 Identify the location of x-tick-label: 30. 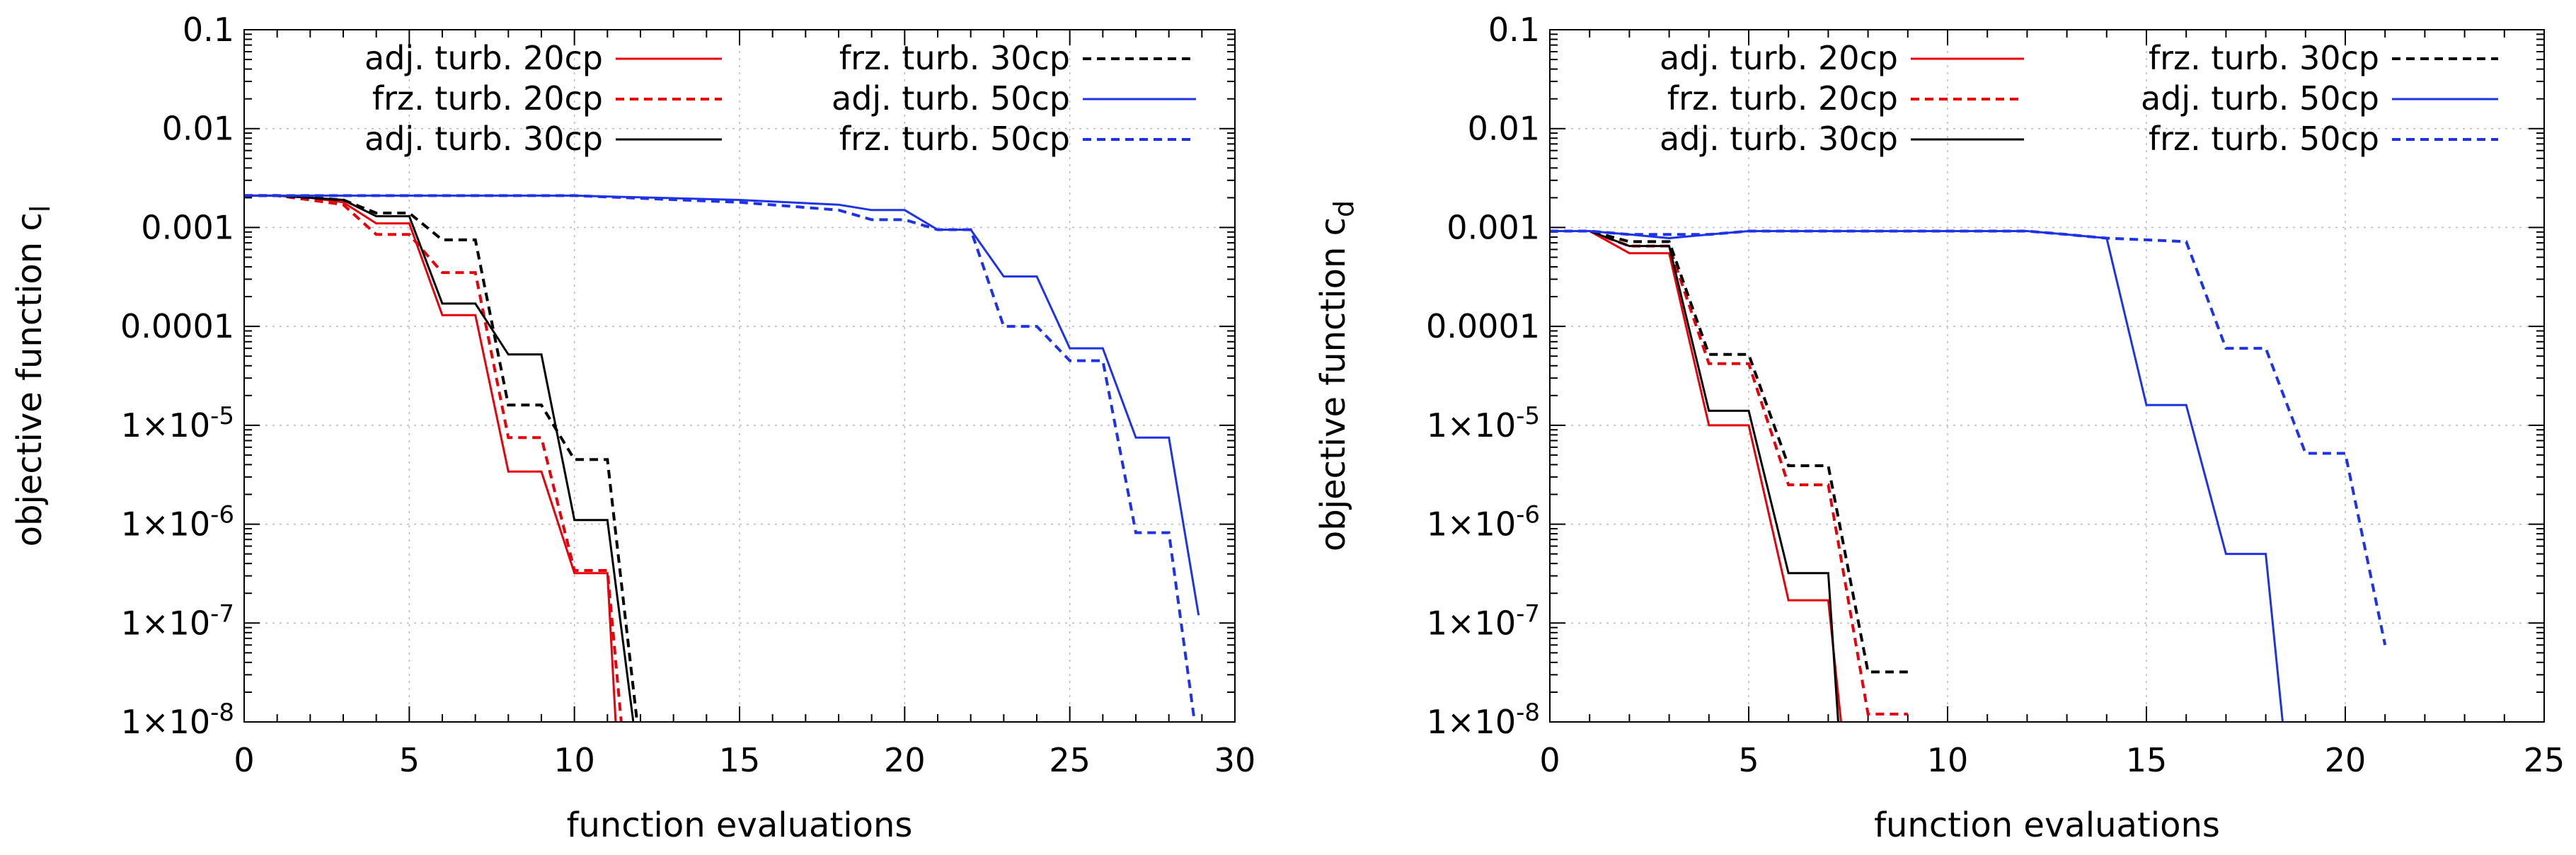
(1235, 760).